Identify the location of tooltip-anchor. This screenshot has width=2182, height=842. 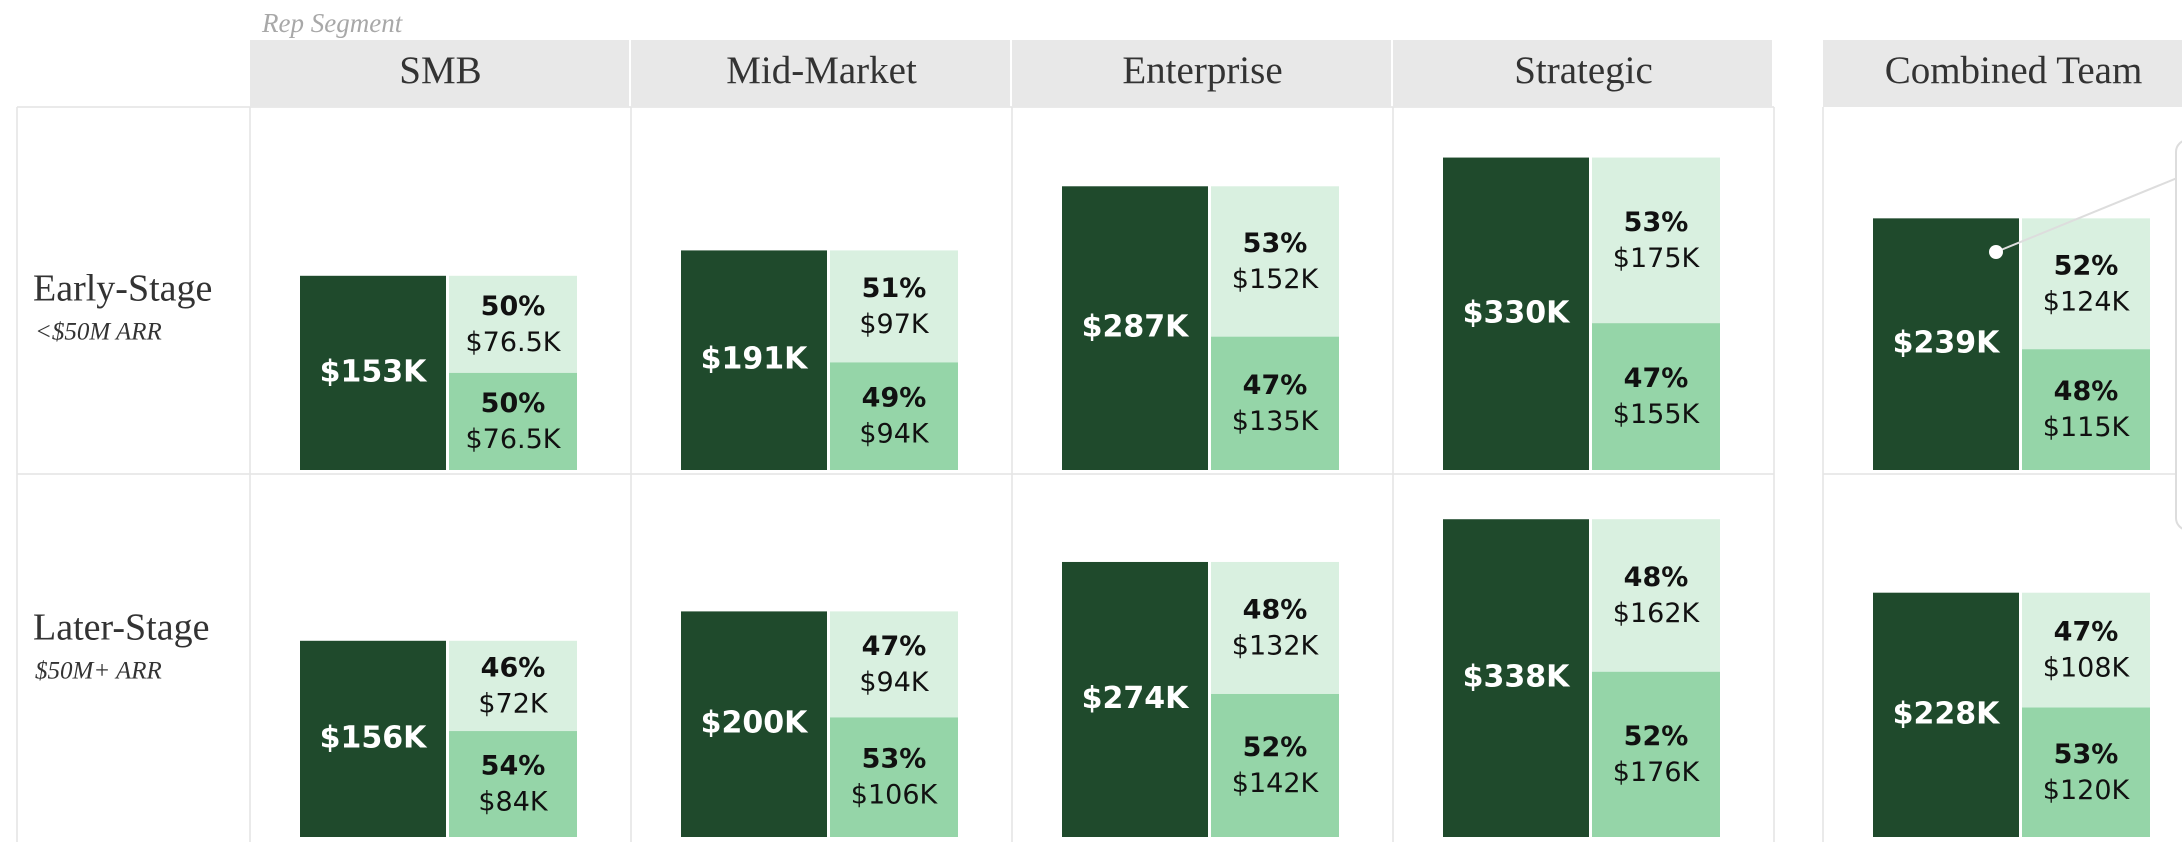
(1996, 252).